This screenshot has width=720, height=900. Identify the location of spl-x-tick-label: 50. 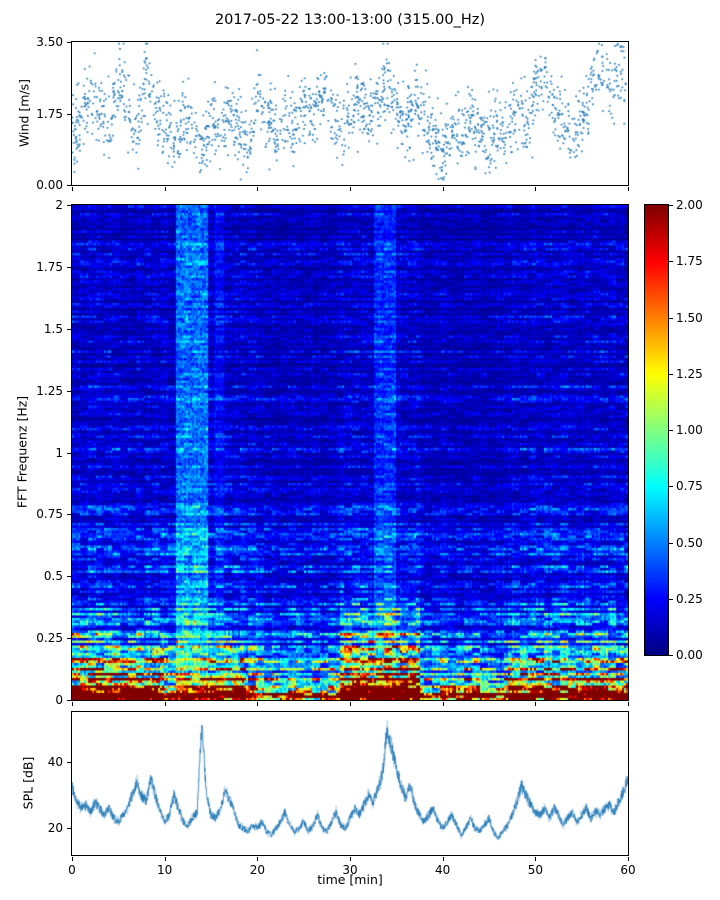
(535, 870).